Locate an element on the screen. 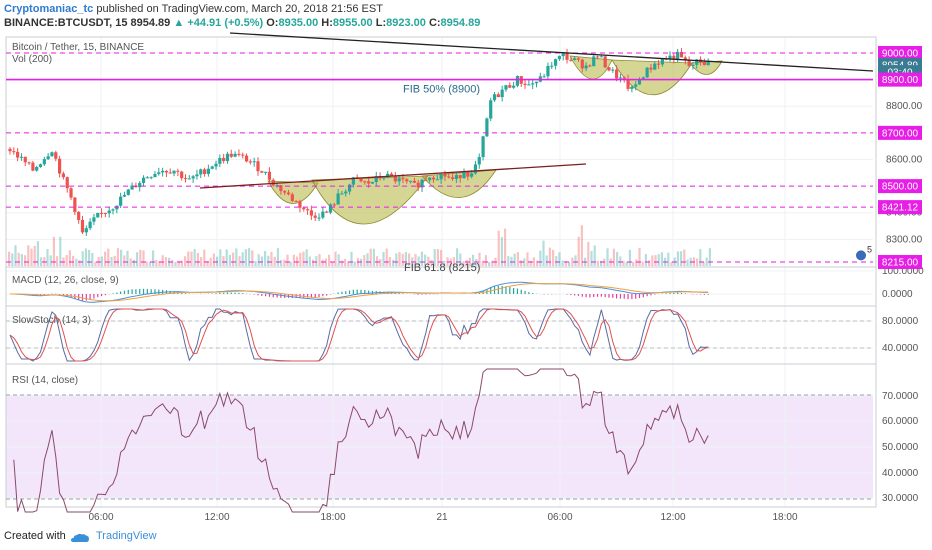 This screenshot has width=932, height=550. time-tick-label: 18:00 is located at coordinates (784, 517).